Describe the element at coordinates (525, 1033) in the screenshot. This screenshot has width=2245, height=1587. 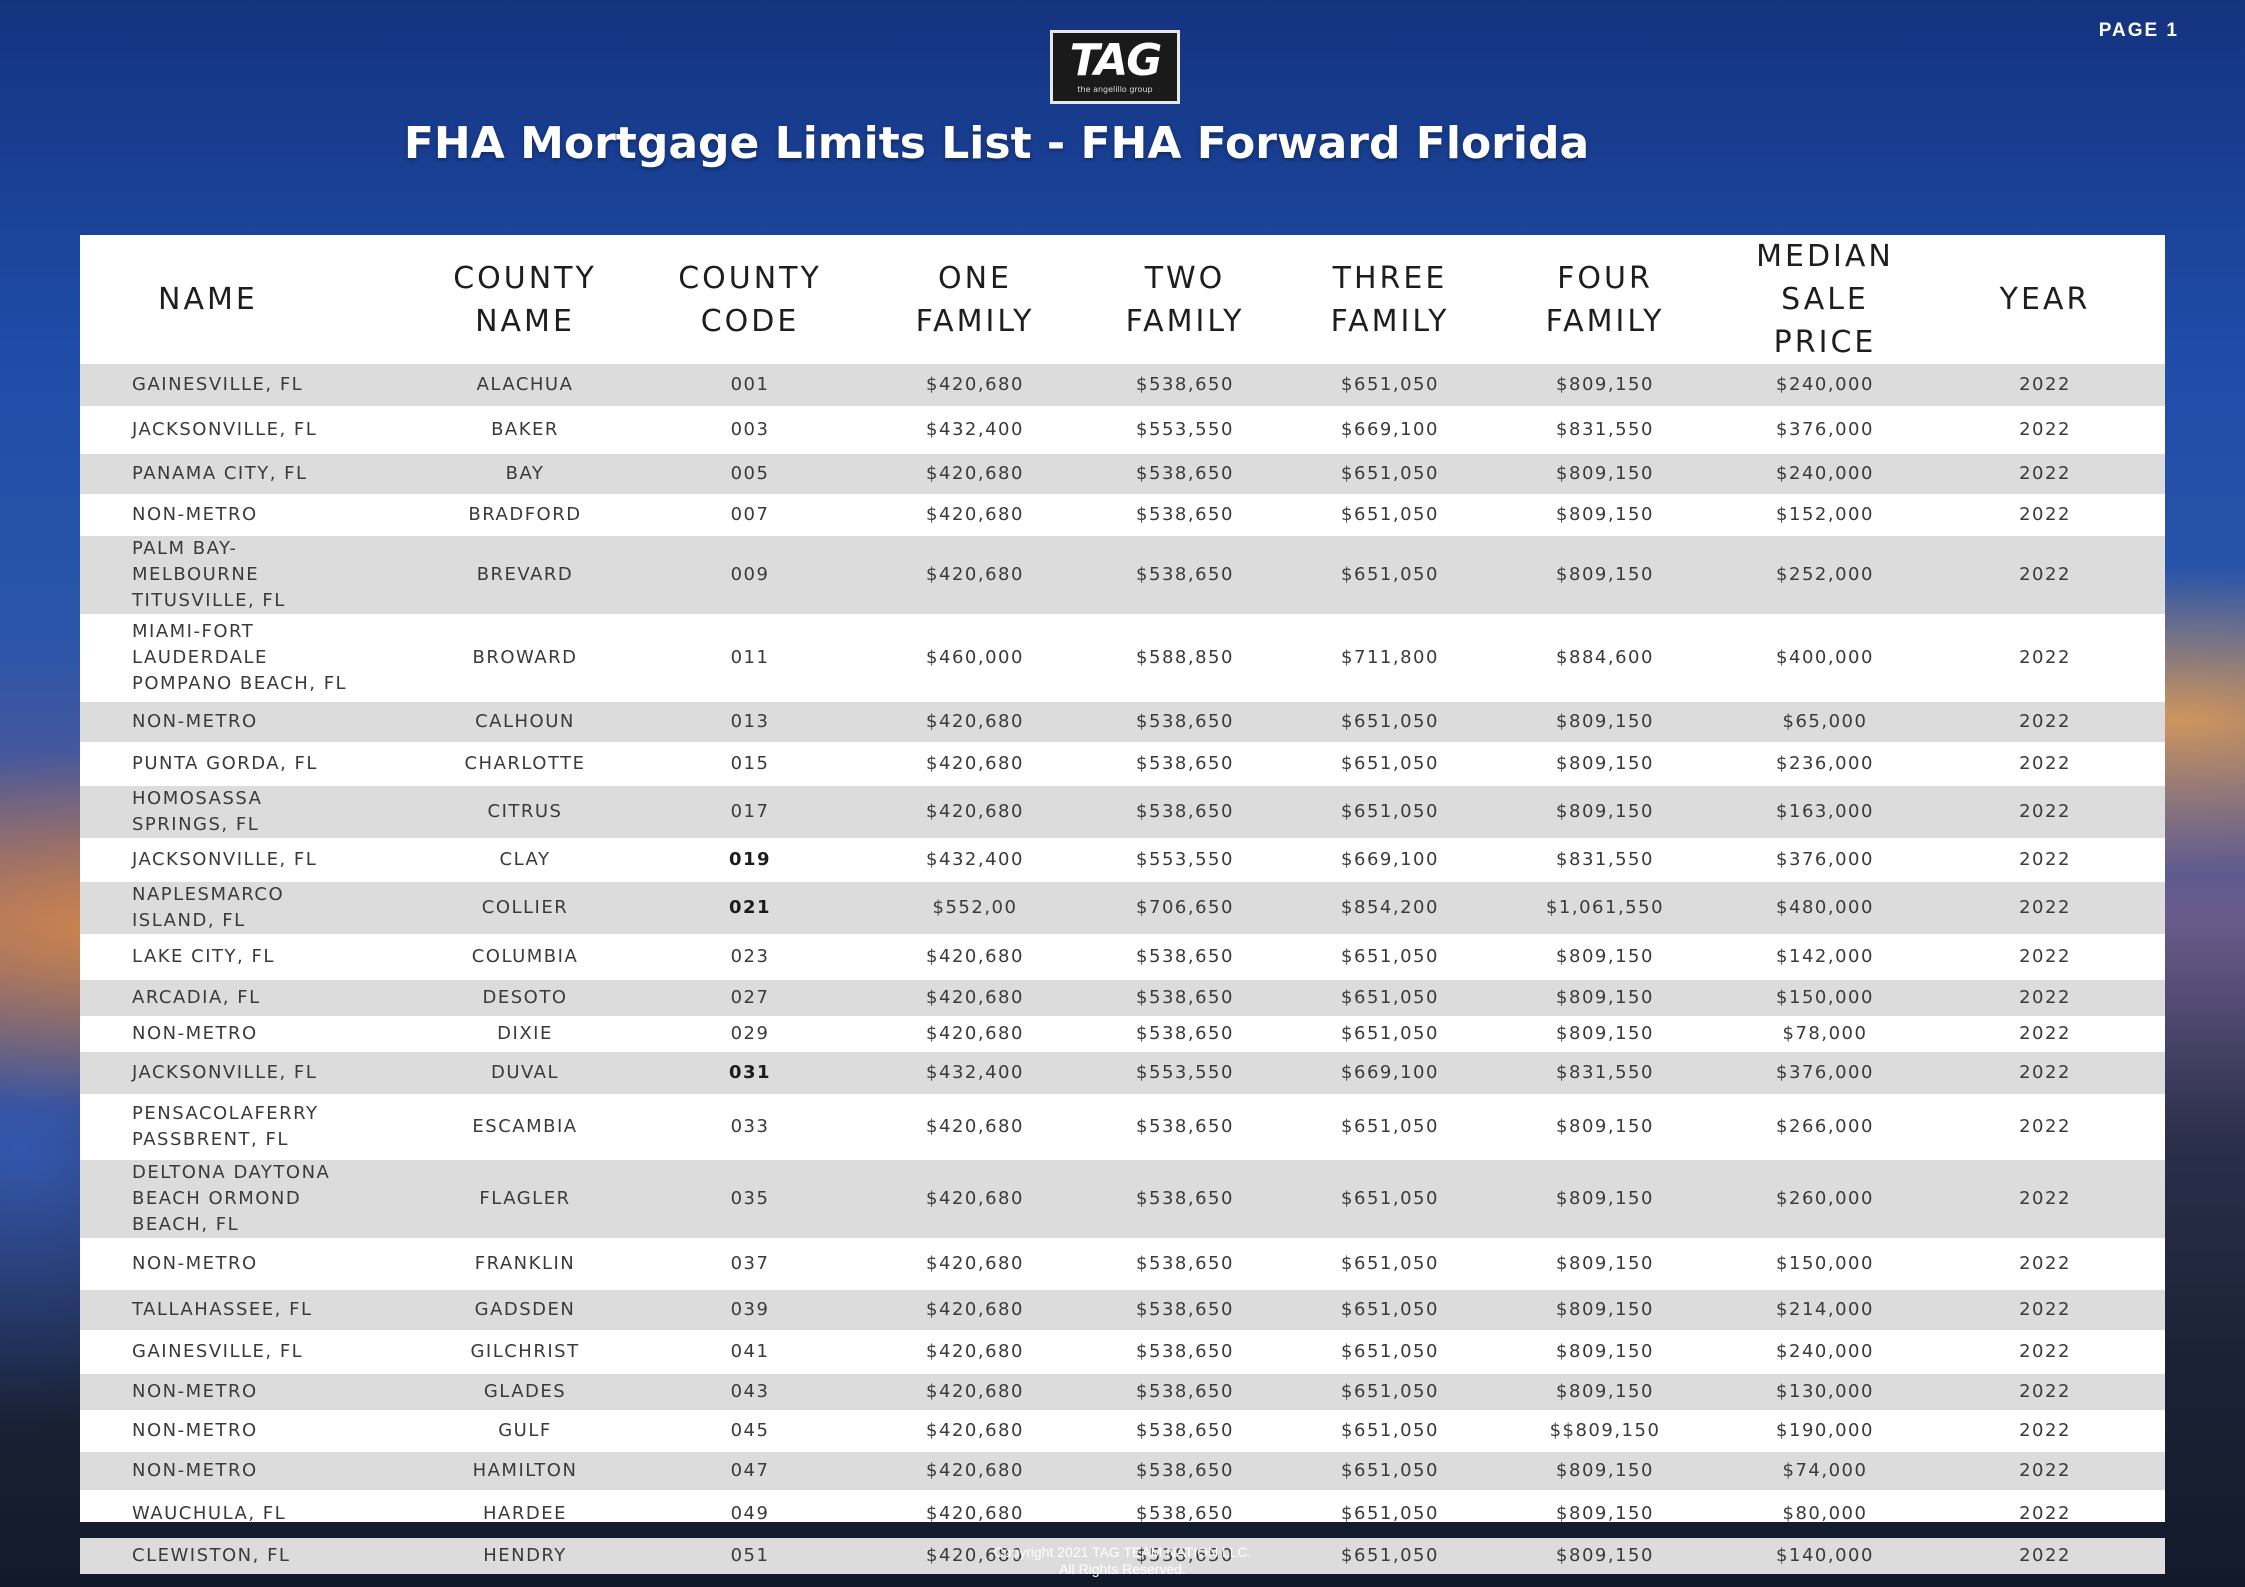
I see `cell-county-name: DIXIE` at that location.